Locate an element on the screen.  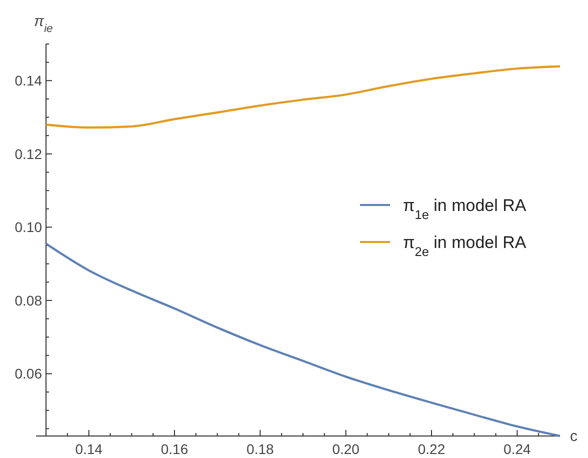
y-tick-label: 0.14 is located at coordinates (28, 80).